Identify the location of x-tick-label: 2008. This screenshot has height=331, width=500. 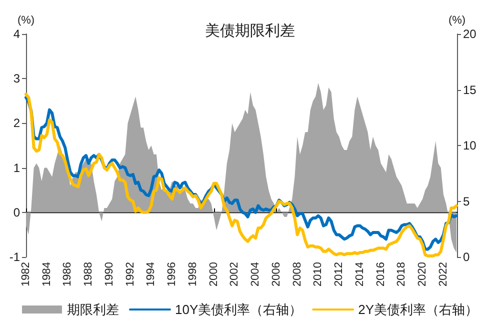
(297, 274).